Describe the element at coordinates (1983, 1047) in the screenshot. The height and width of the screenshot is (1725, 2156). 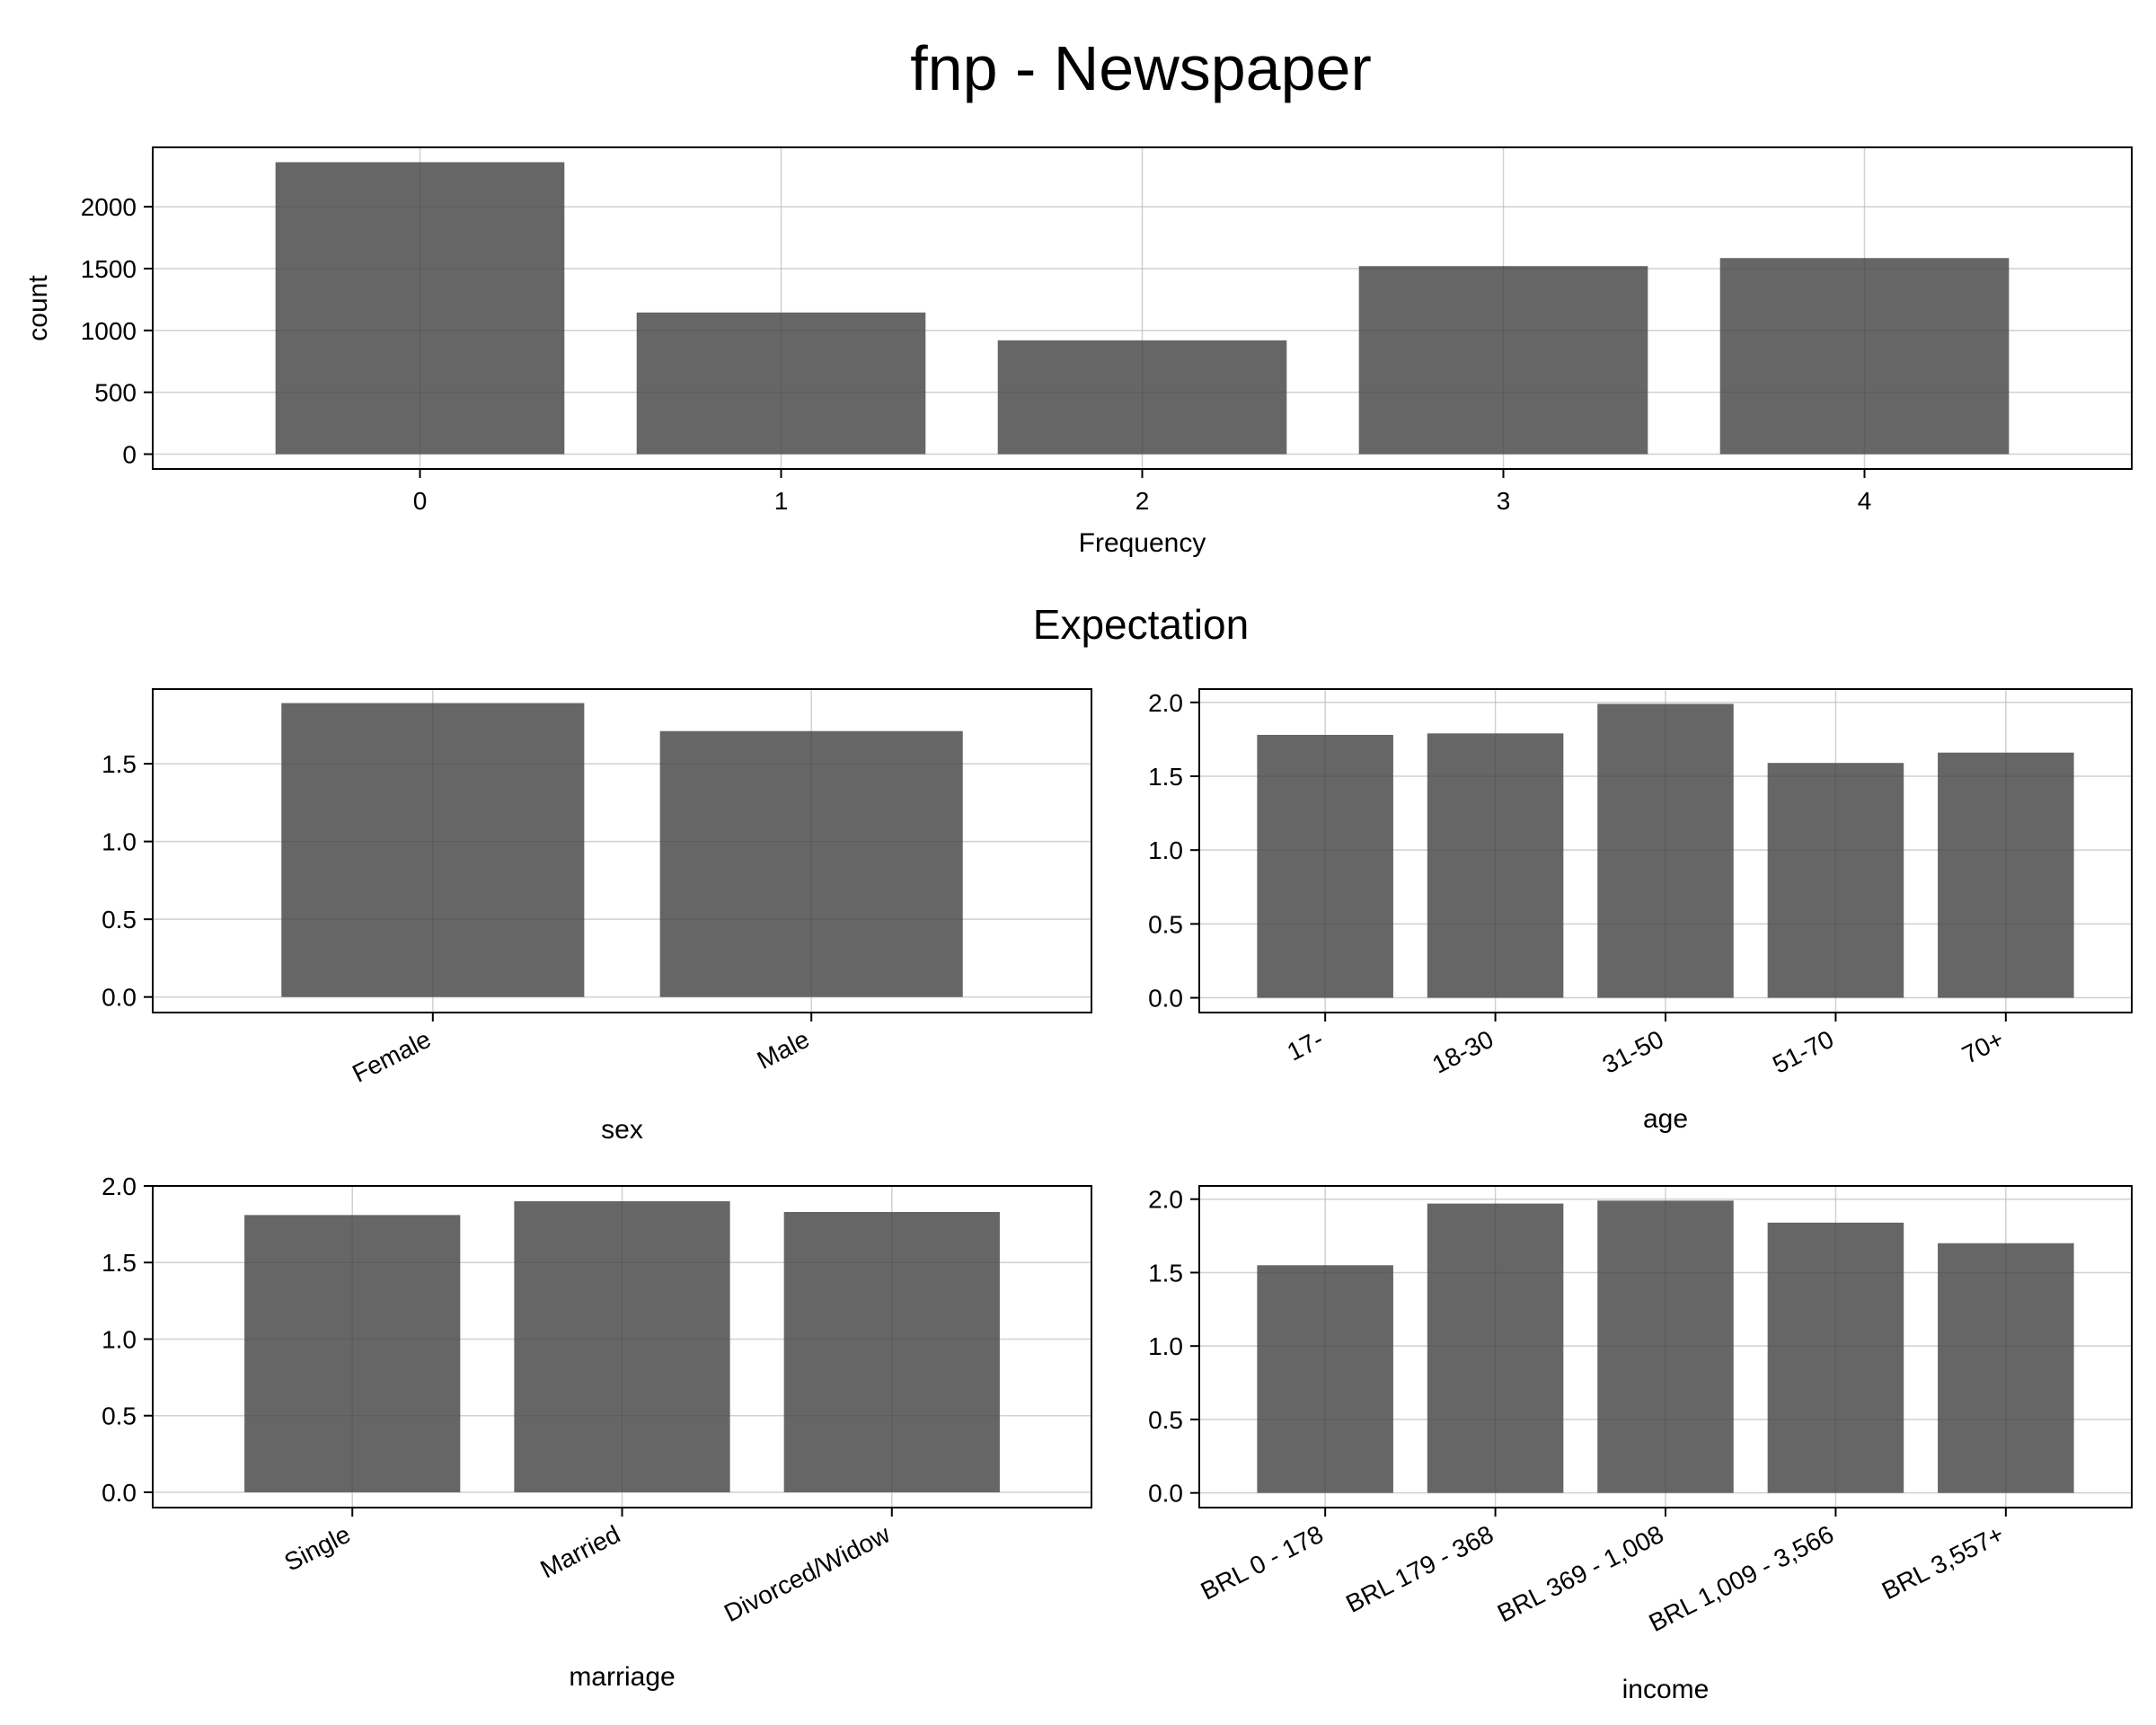
I see `x-tick-label: 70+` at that location.